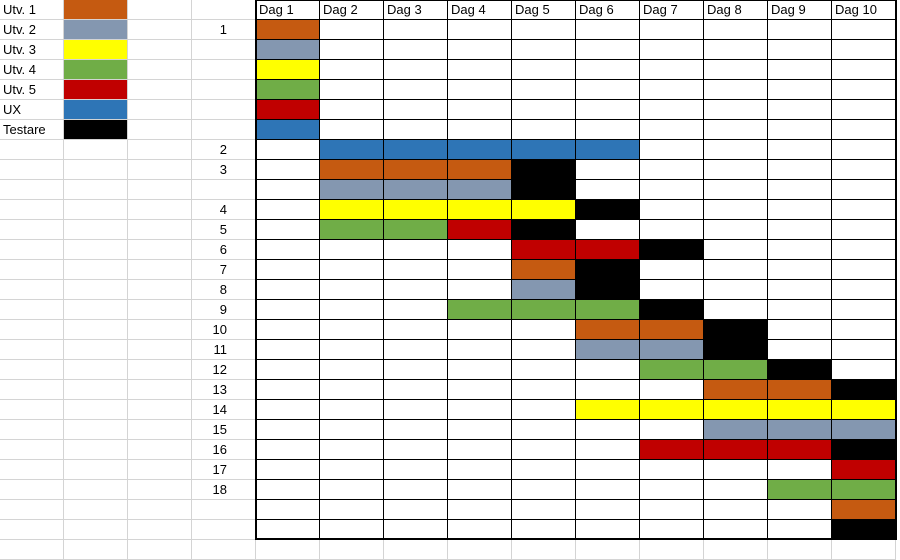 The image size is (900, 560). Describe the element at coordinates (544, 250) in the screenshot. I see `schedule-cell-utv5` at that location.